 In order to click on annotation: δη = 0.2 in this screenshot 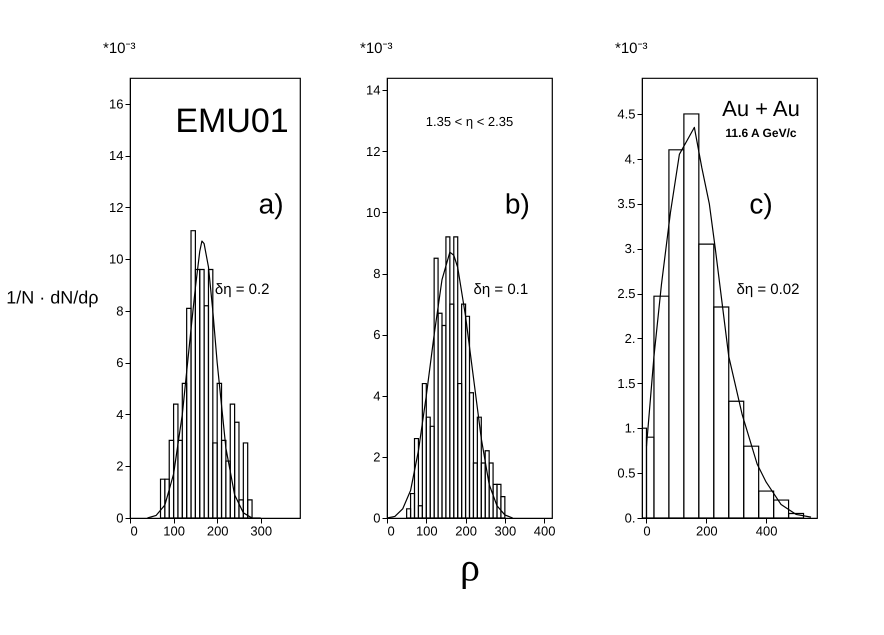, I will do `click(242, 289)`.